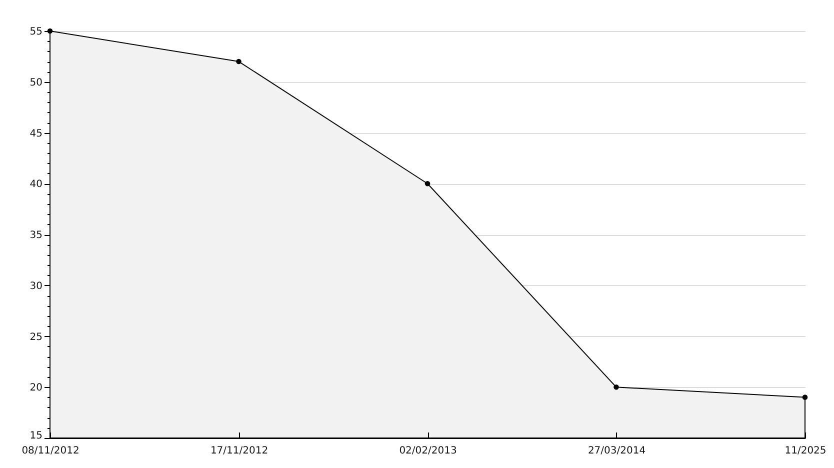  I want to click on y-tick-label: 50, so click(36, 82).